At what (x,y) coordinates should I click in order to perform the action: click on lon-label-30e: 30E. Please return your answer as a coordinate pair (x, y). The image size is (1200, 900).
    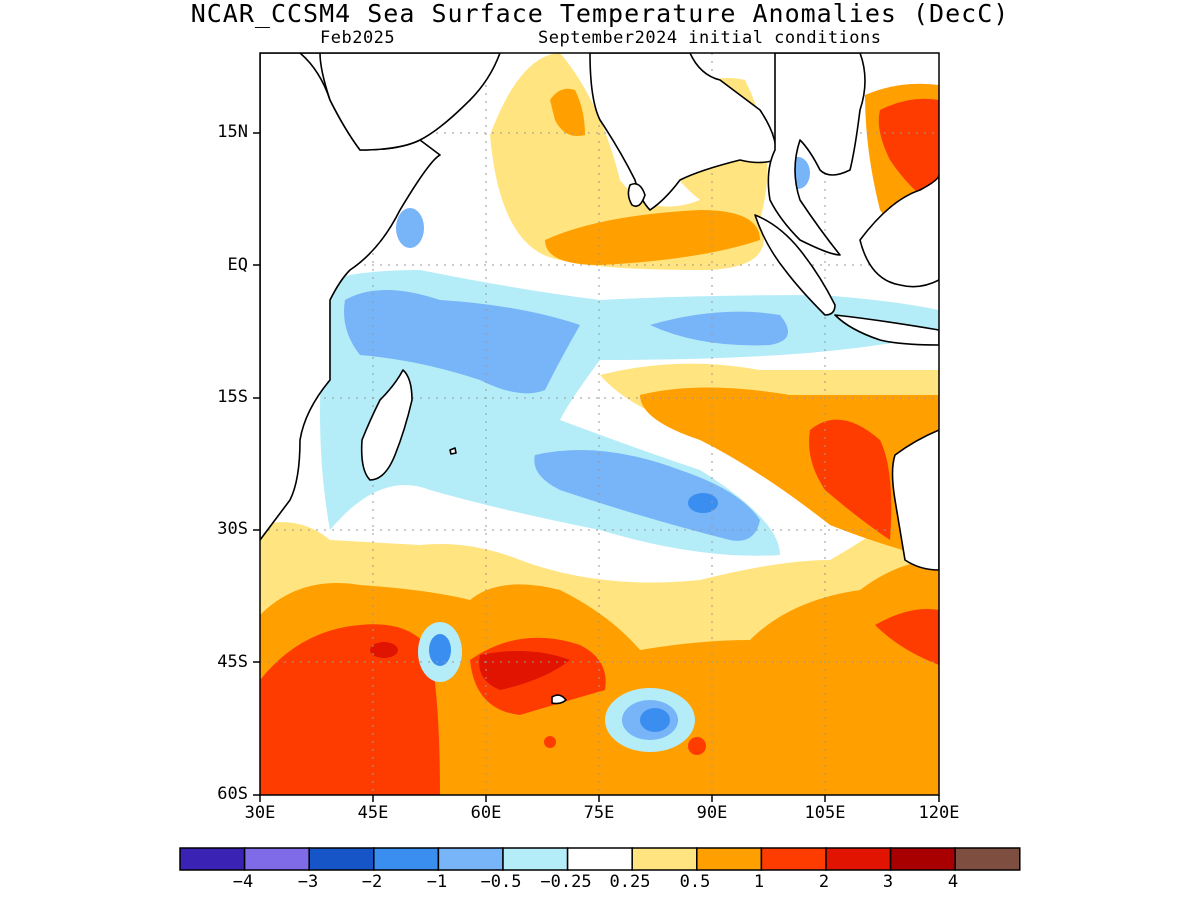
    Looking at the image, I should click on (260, 813).